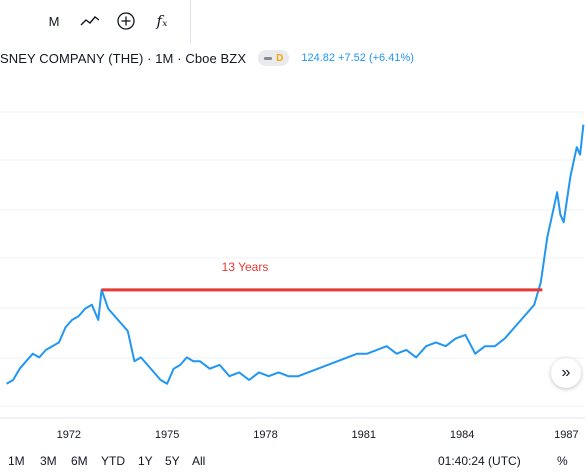 Image resolution: width=585 pixels, height=474 pixels. Describe the element at coordinates (16, 461) in the screenshot. I see `range-1m: 1M` at that location.